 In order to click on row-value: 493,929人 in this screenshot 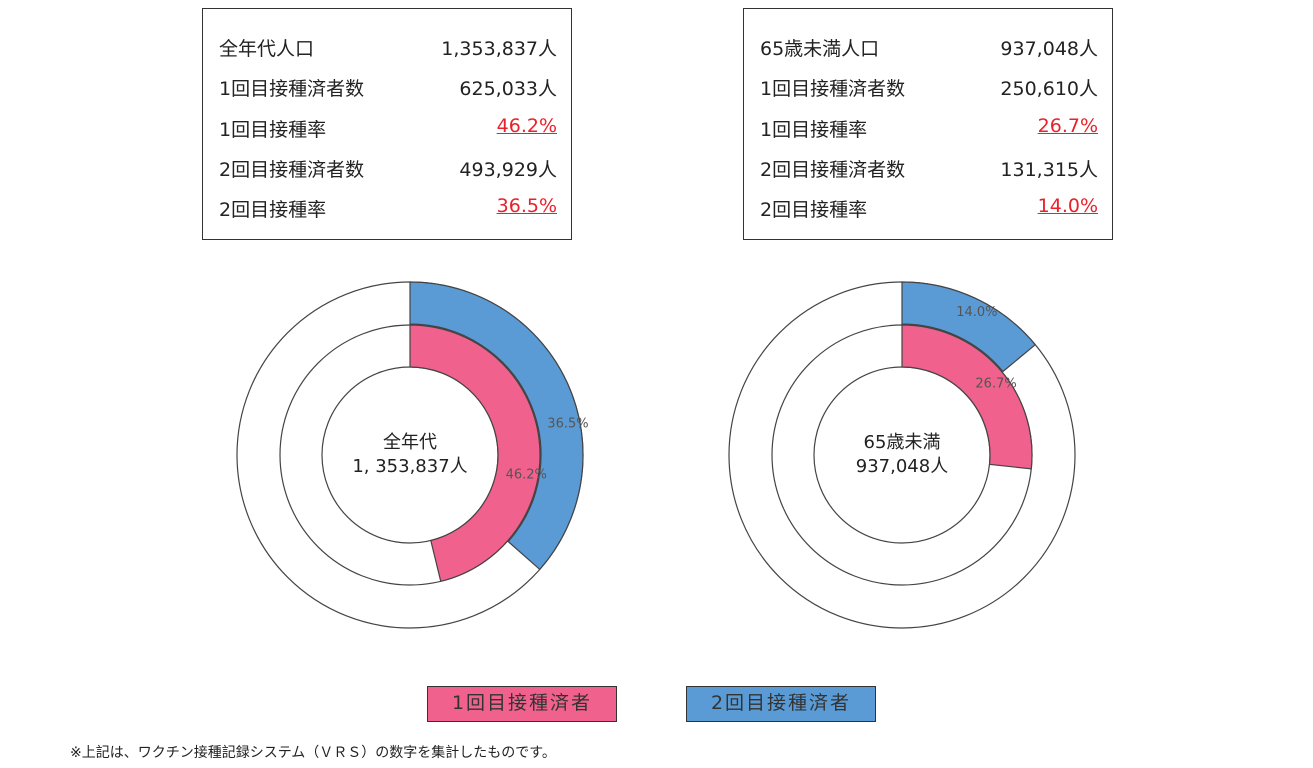, I will do `click(508, 170)`.